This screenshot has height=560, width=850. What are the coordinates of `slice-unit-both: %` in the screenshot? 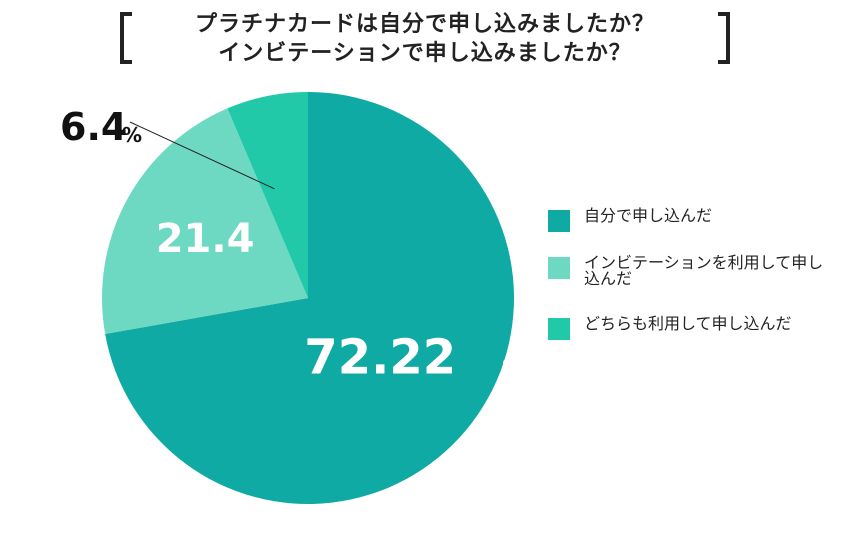 It's located at (132, 135).